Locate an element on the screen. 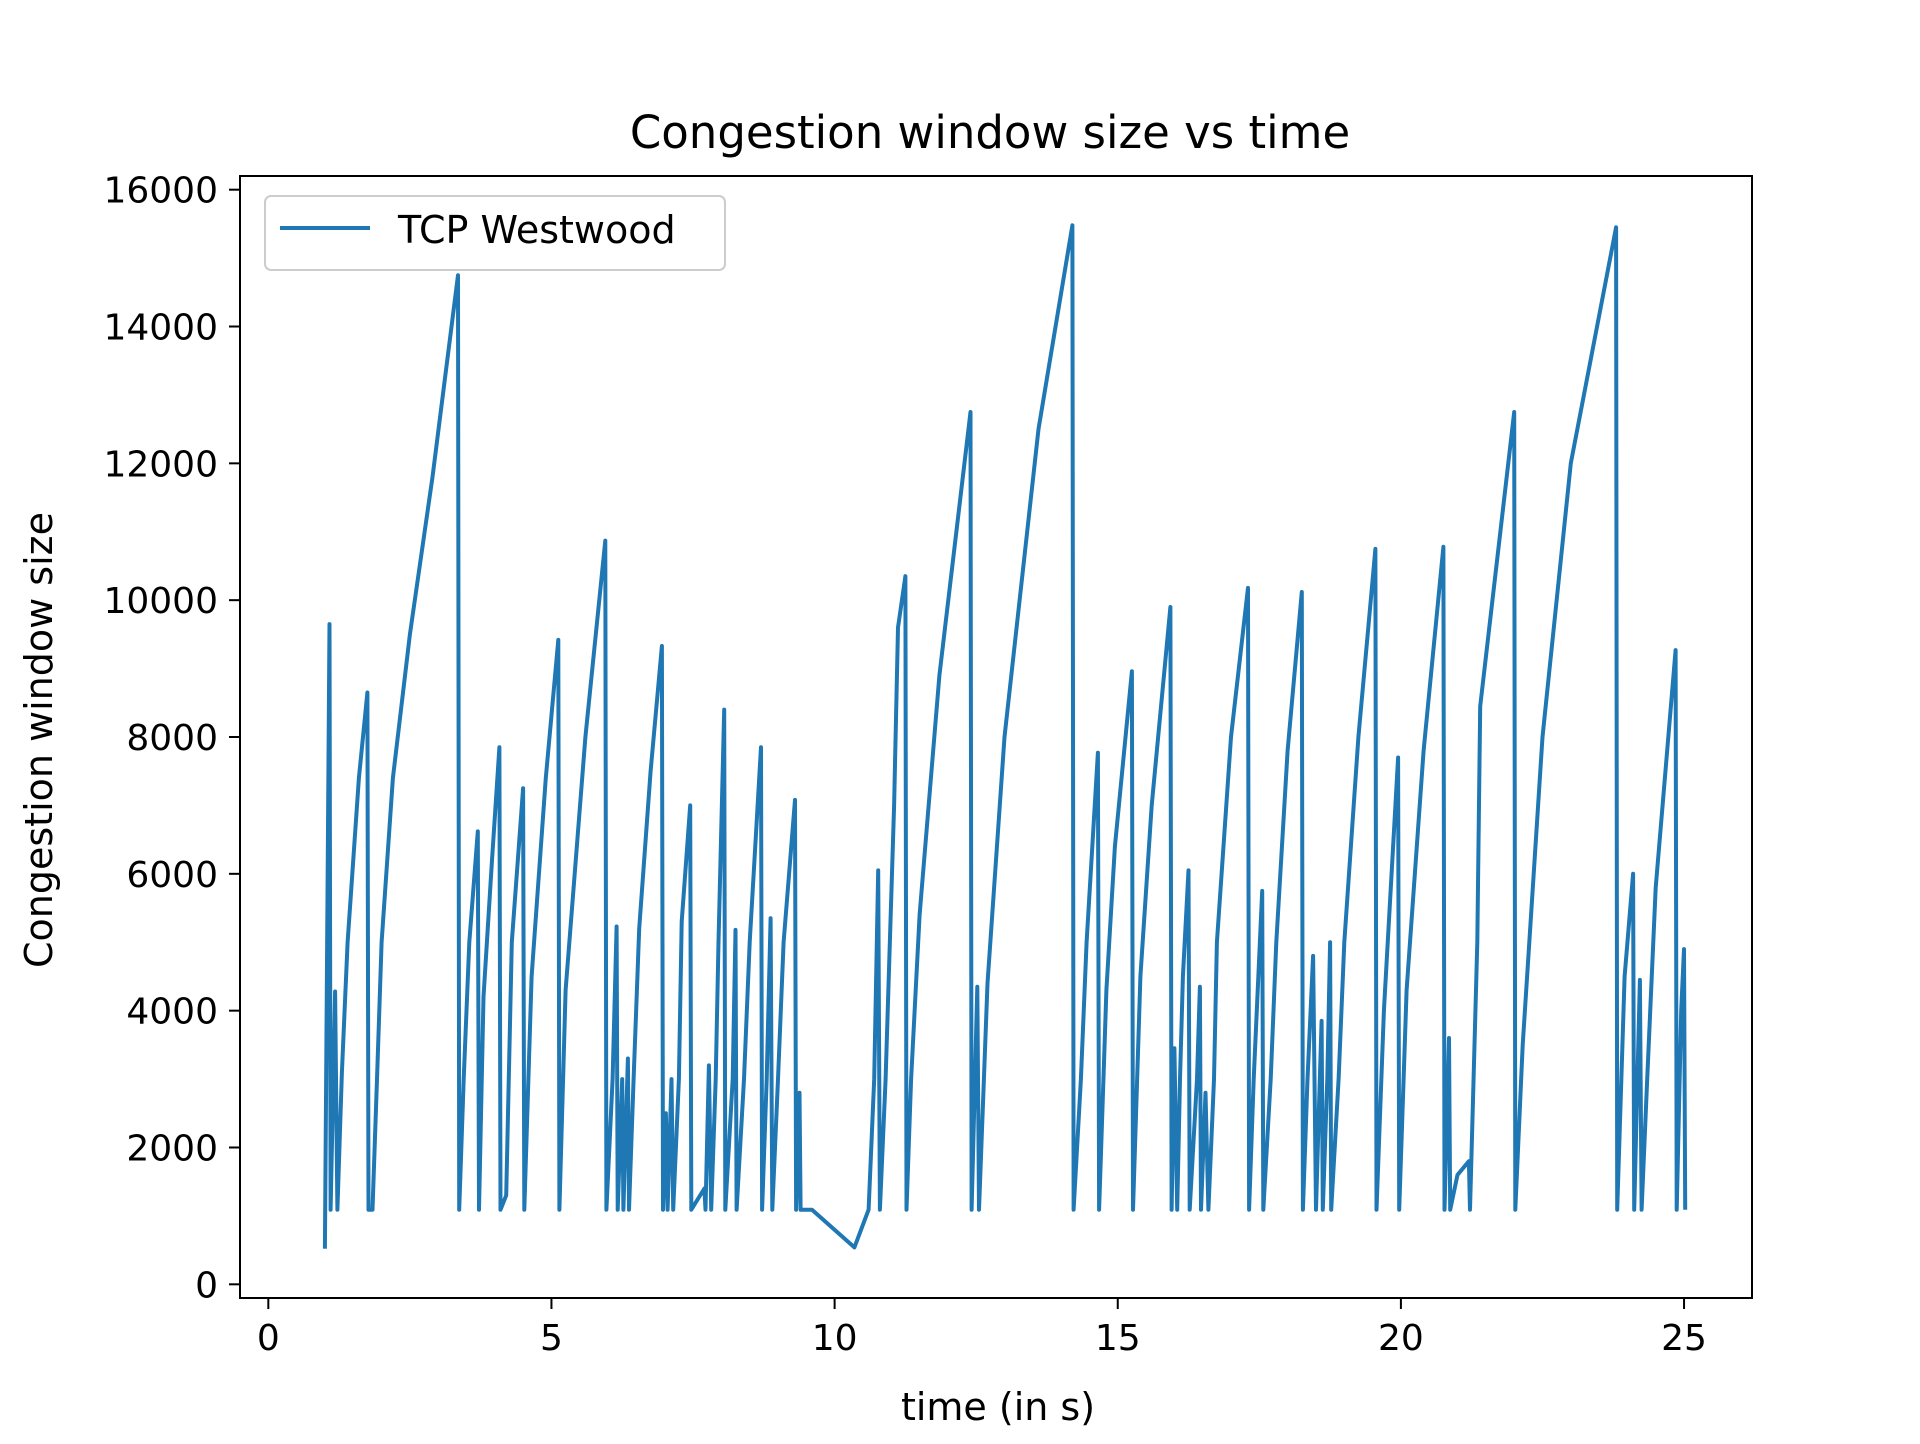 The width and height of the screenshot is (1920, 1444). legend-label: TCP Westwood is located at coordinates (536, 230).